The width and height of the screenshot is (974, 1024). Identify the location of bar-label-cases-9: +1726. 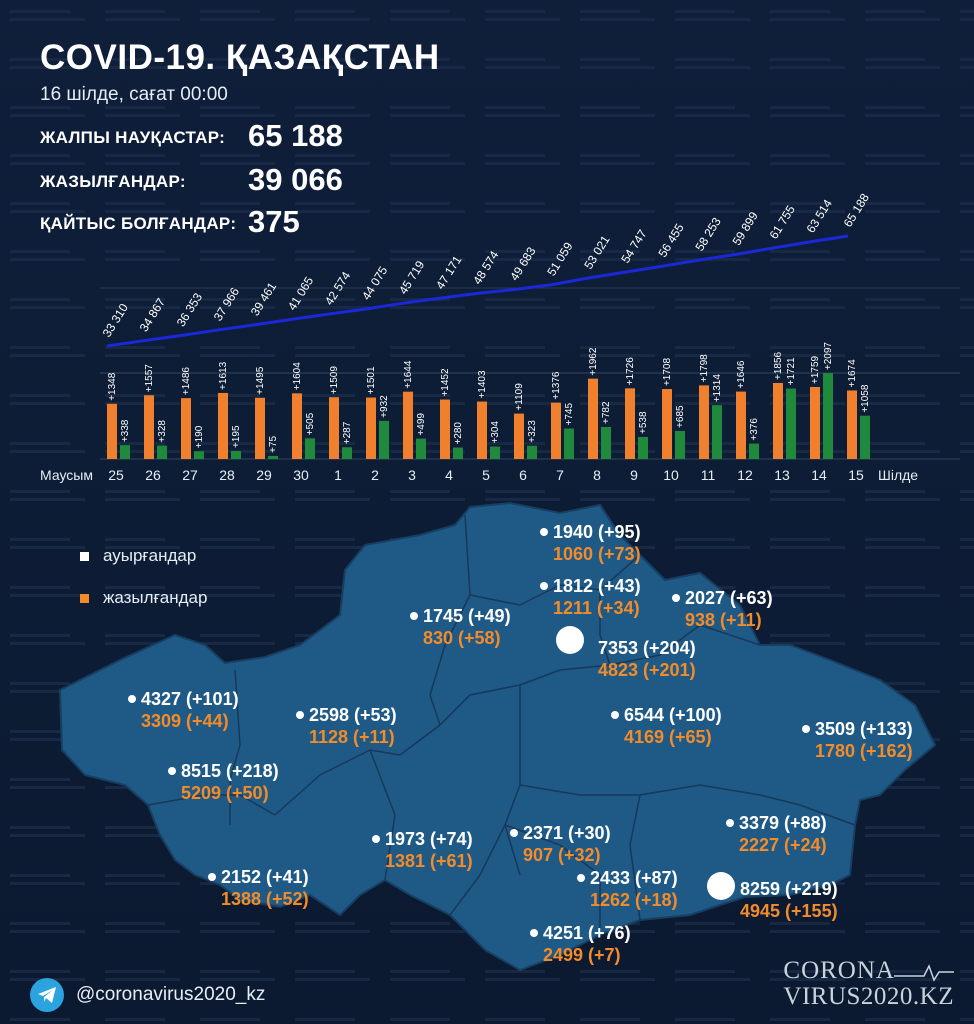
(630, 371).